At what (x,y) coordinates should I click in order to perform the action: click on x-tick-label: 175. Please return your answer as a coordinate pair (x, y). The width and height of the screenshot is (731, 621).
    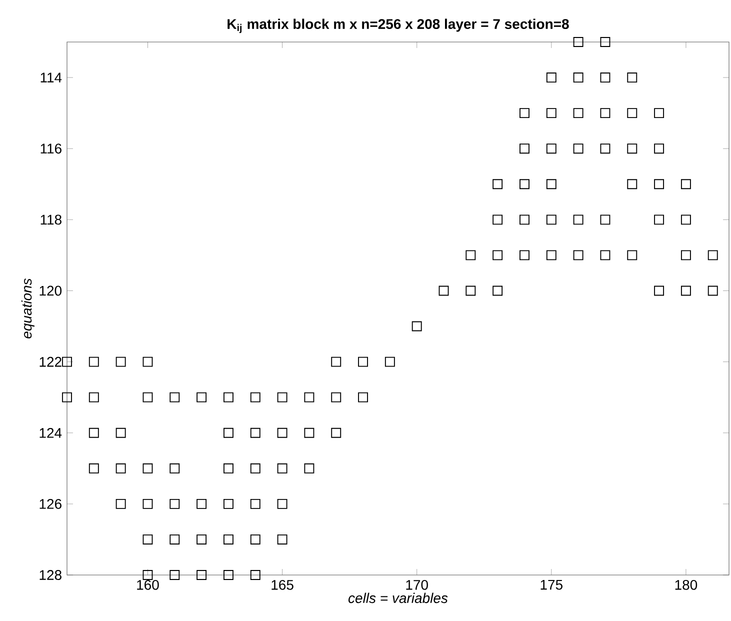
    Looking at the image, I should click on (551, 585).